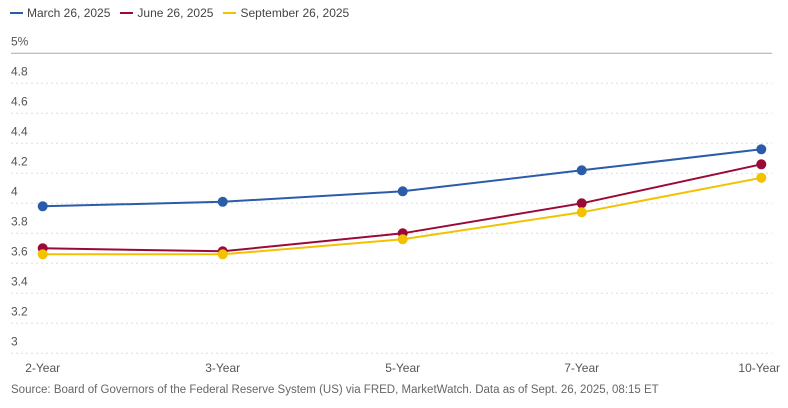 This screenshot has width=788, height=408. What do you see at coordinates (42, 368) in the screenshot?
I see `x-tick-label: 2-Year` at bounding box center [42, 368].